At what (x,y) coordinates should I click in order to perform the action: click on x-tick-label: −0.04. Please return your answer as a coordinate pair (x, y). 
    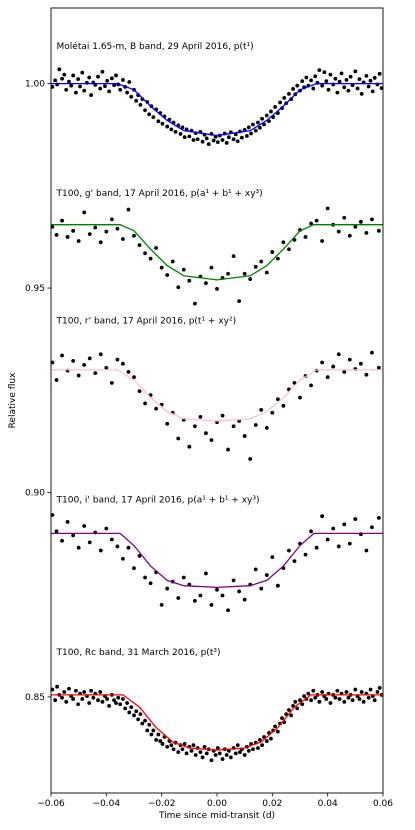
    Looking at the image, I should click on (107, 804).